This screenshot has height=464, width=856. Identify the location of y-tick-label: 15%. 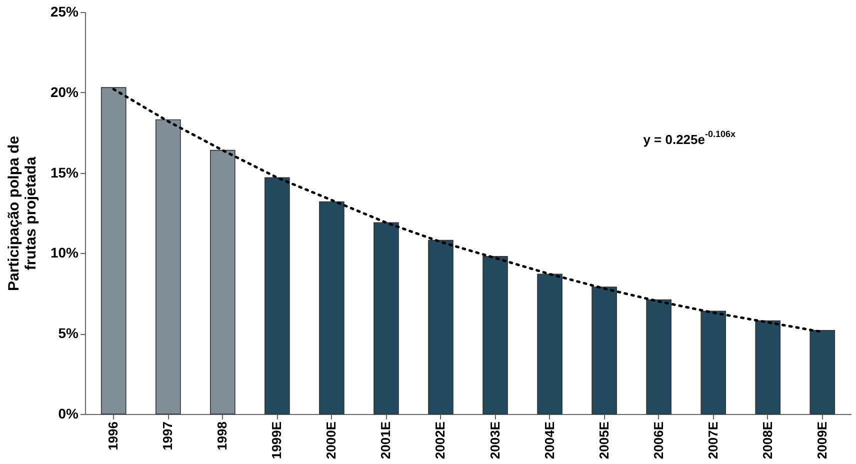
(65, 172).